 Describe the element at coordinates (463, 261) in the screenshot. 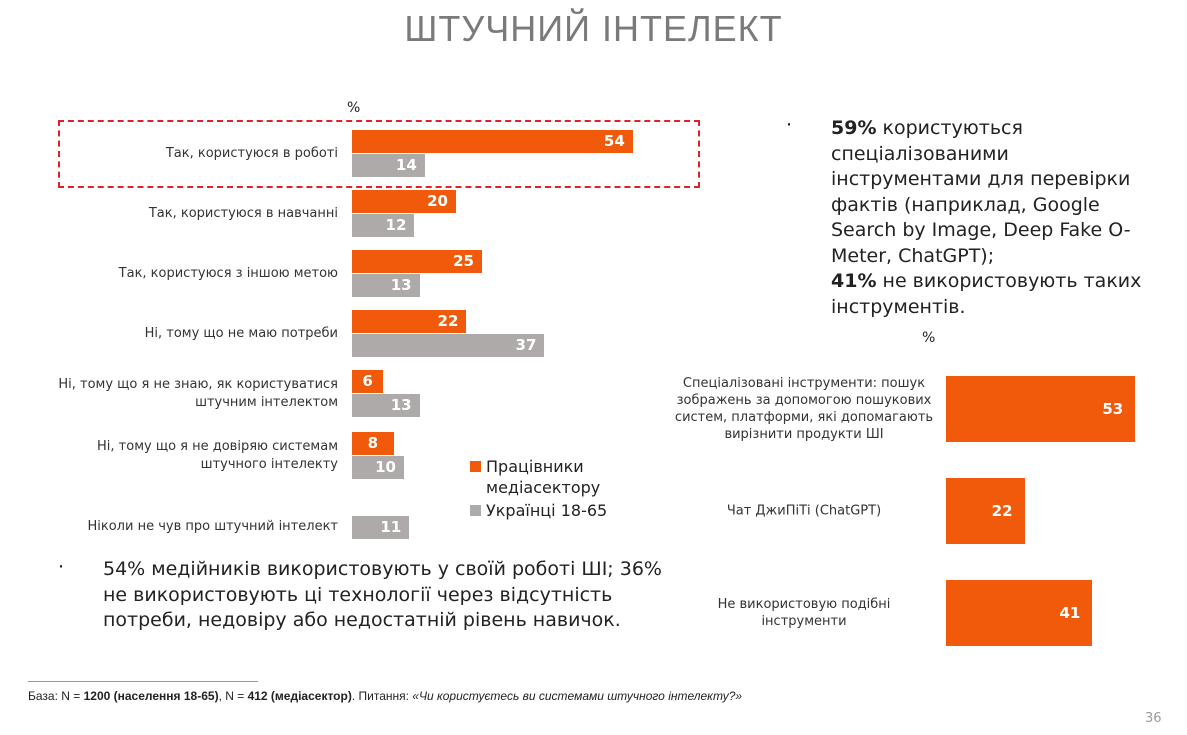

I see `data-label: 25` at that location.